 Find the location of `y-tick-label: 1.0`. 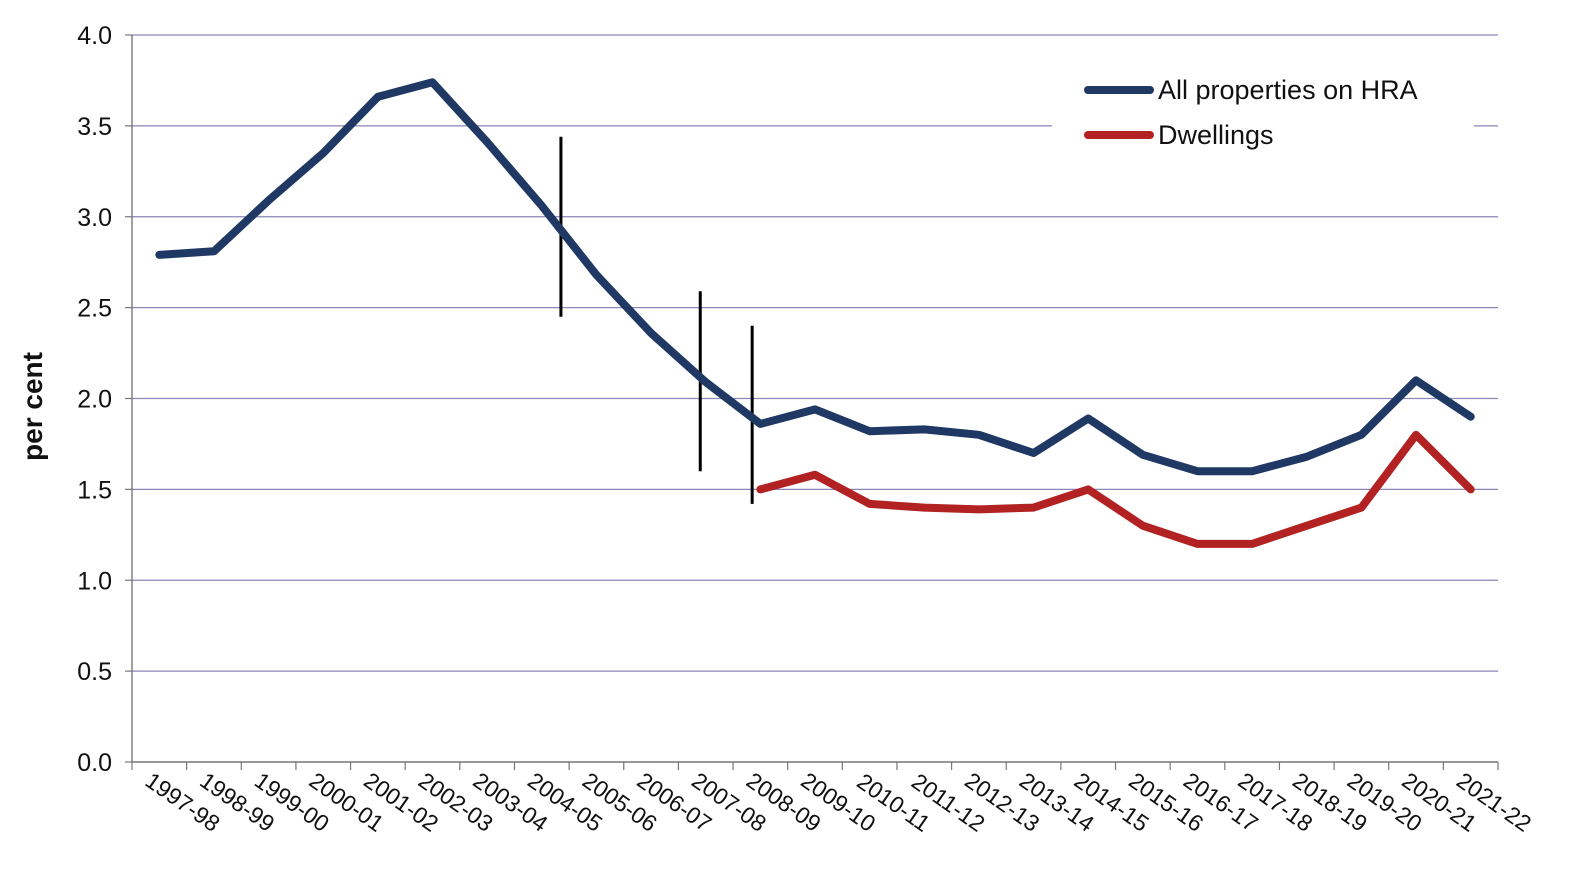

y-tick-label: 1.0 is located at coordinates (94, 581).